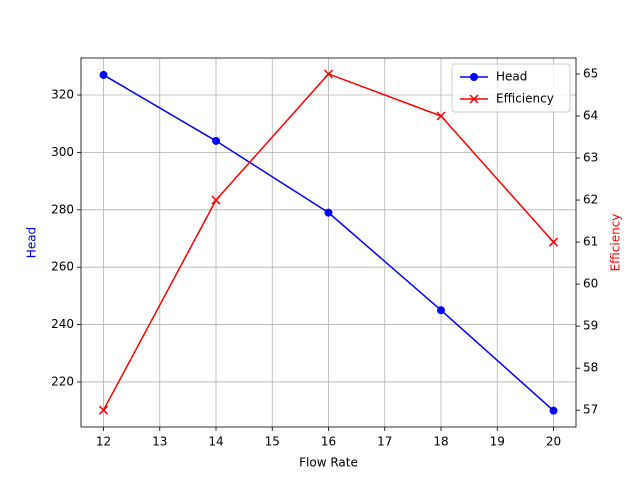  Describe the element at coordinates (590, 326) in the screenshot. I see `y2-tick-label: 59` at that location.